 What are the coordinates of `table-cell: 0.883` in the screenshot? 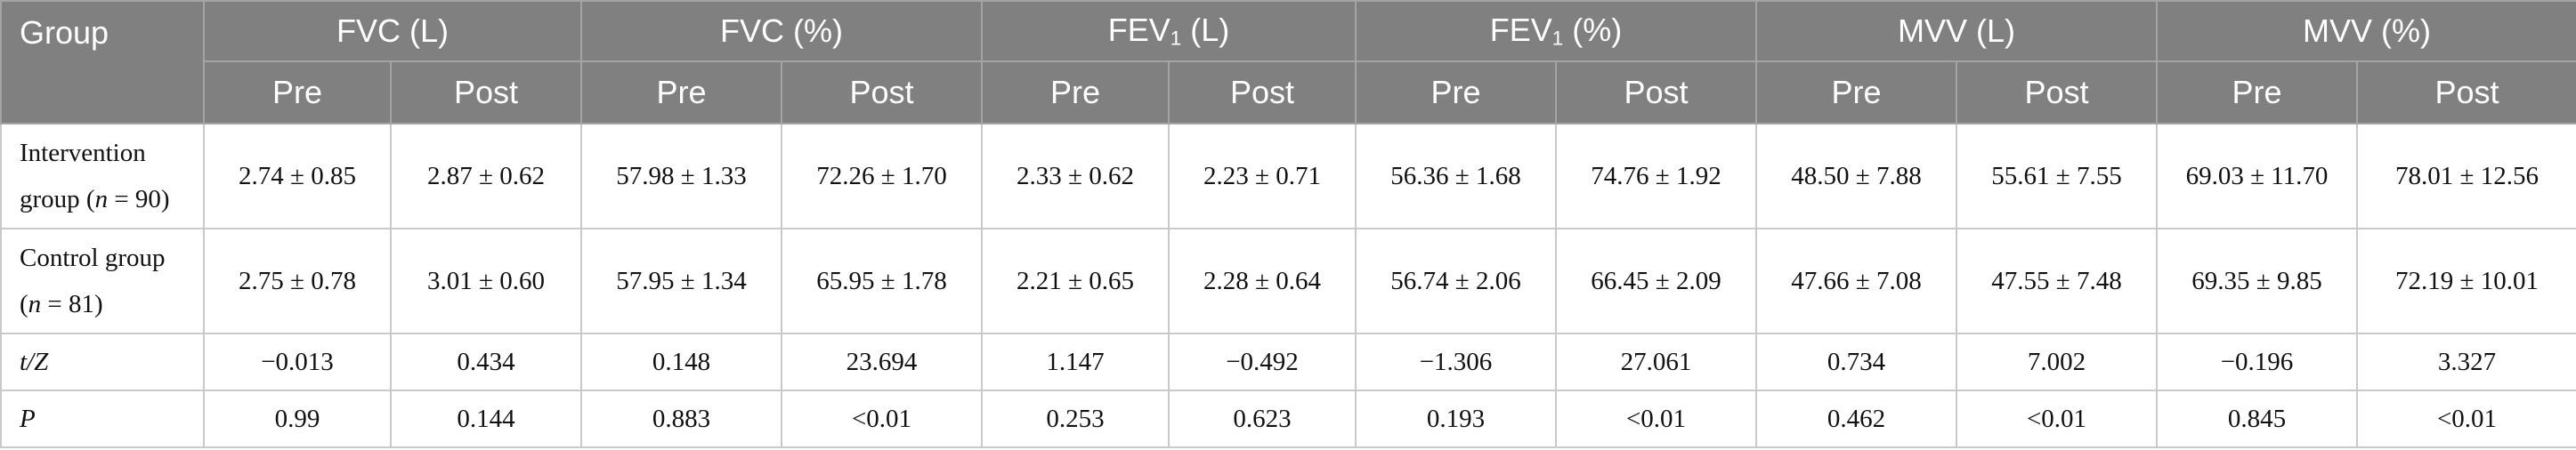 It's located at (681, 419).